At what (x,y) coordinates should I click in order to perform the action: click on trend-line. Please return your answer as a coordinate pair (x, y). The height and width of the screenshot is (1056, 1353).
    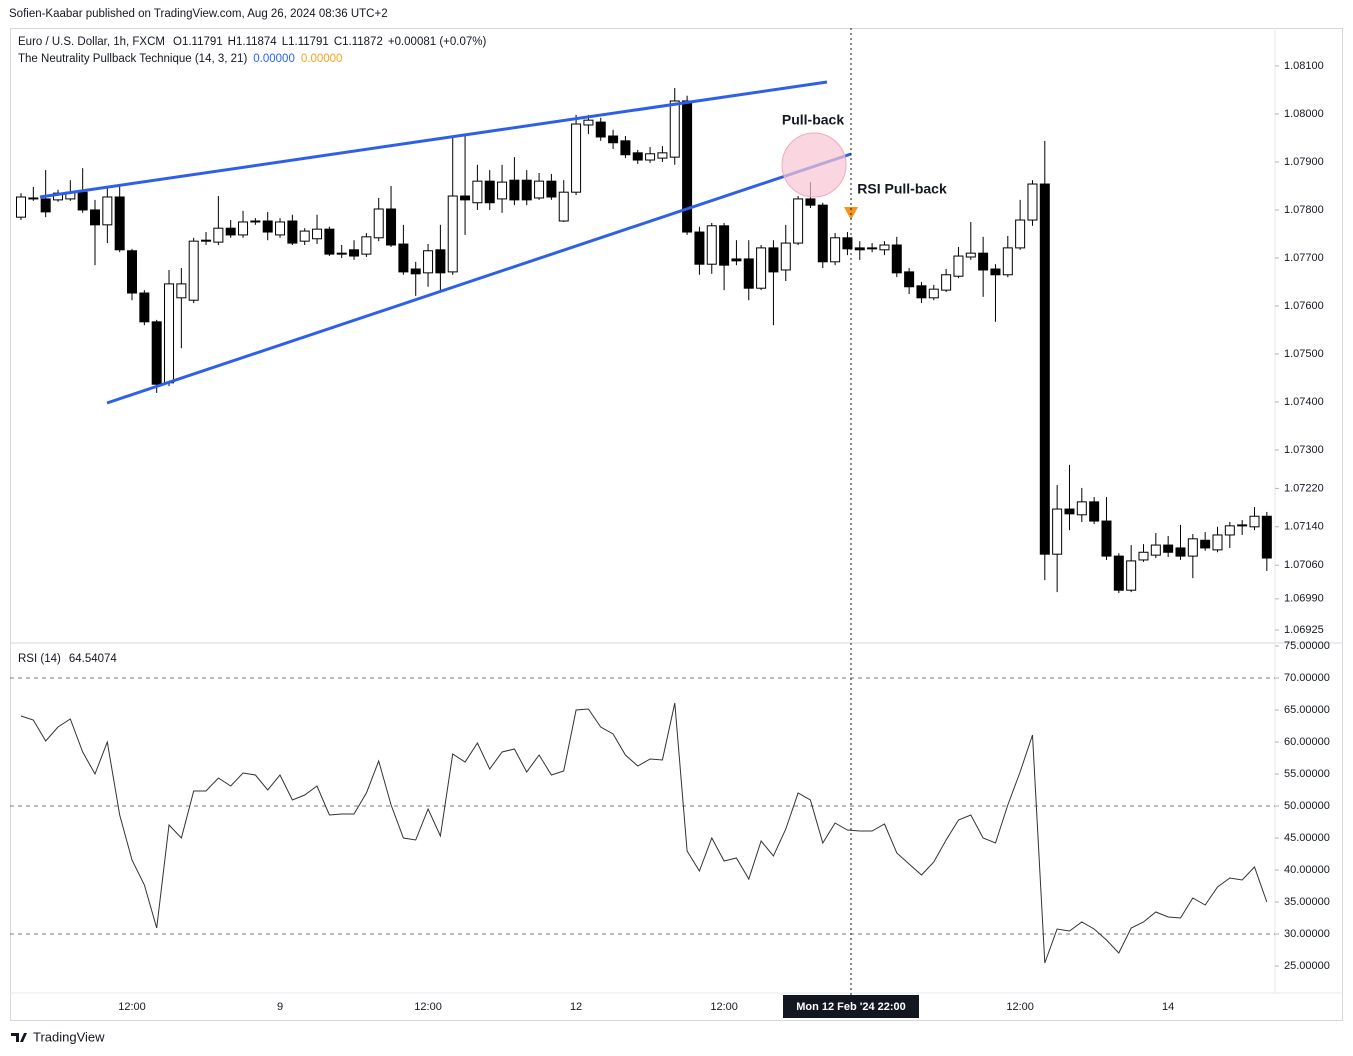
    Looking at the image, I should click on (433, 139).